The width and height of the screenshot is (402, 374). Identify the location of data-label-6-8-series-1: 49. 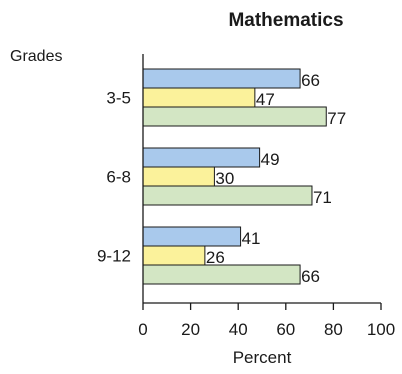
(270, 159).